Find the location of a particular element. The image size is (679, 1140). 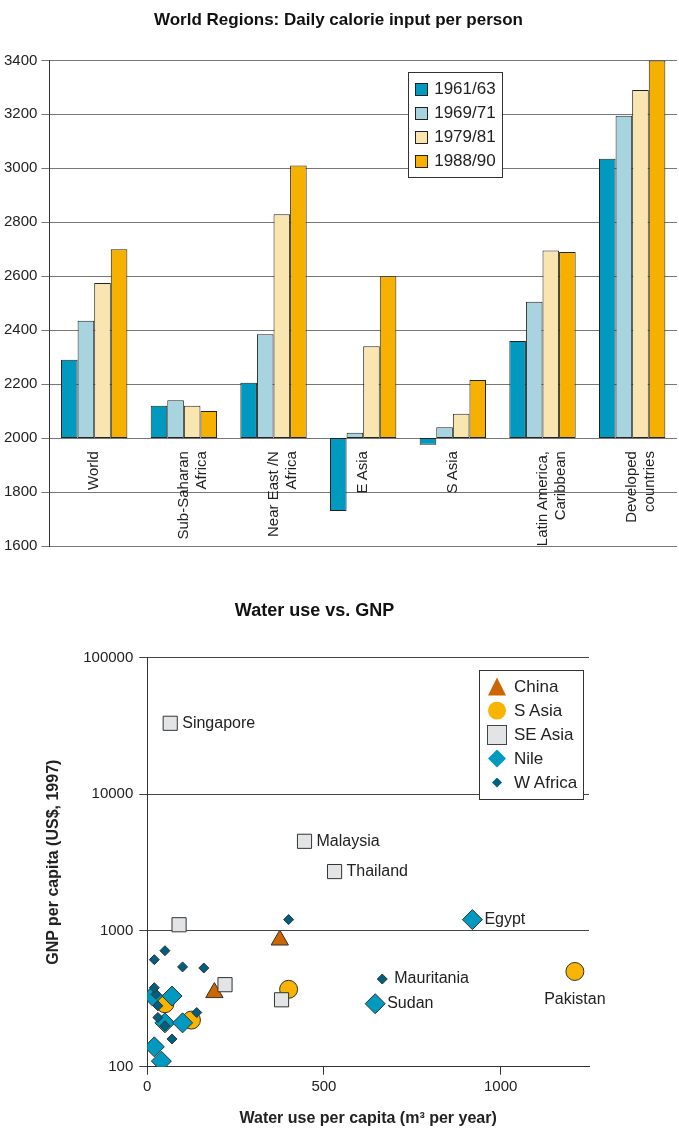

legend-label: Nile is located at coordinates (529, 758).